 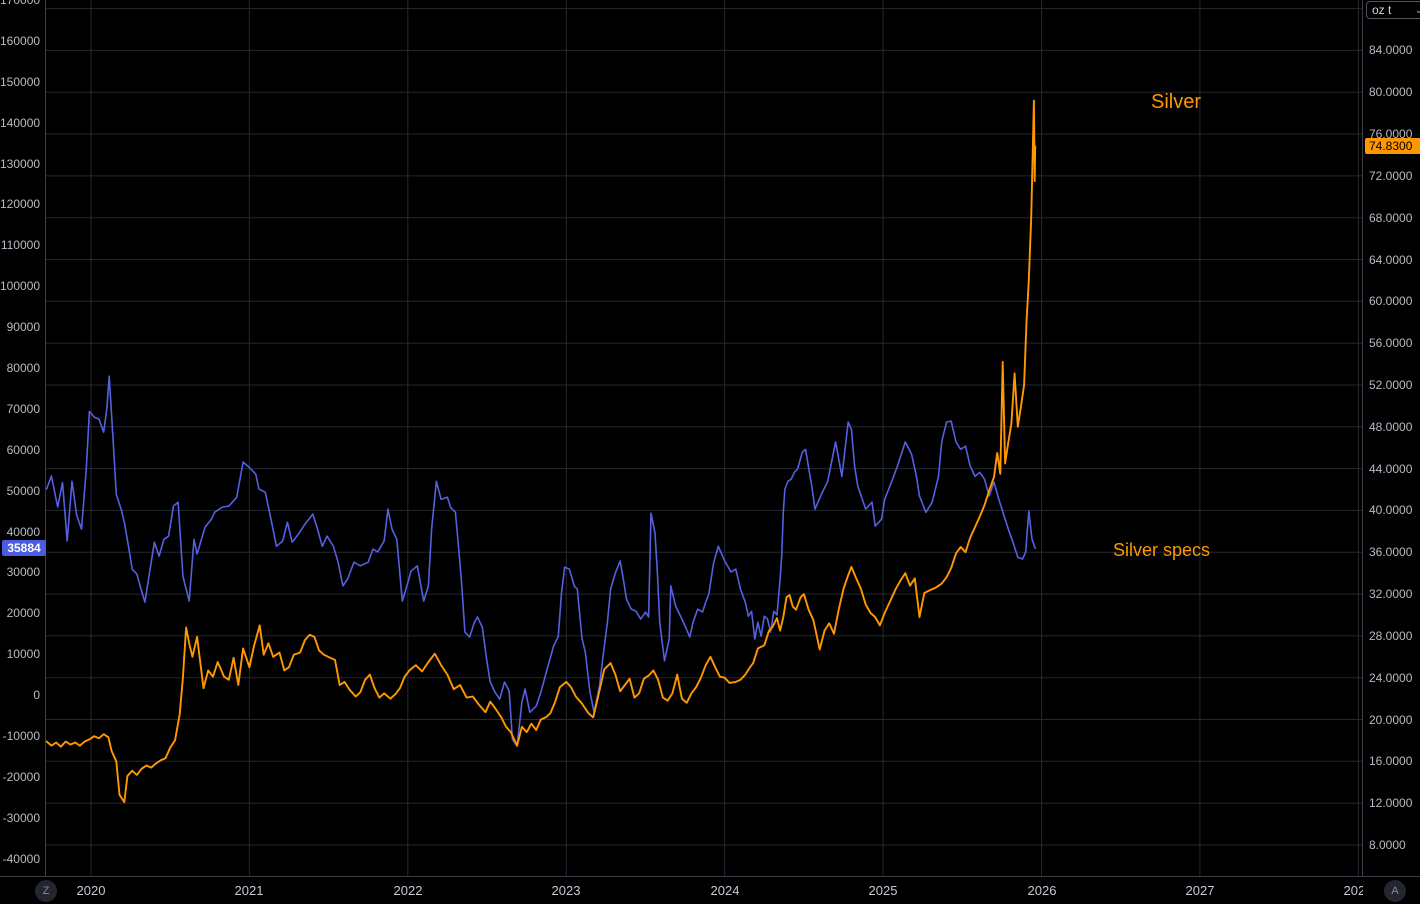 What do you see at coordinates (1393, 10) in the screenshot?
I see `unit-selector-dropdown: oz t ⌄` at bounding box center [1393, 10].